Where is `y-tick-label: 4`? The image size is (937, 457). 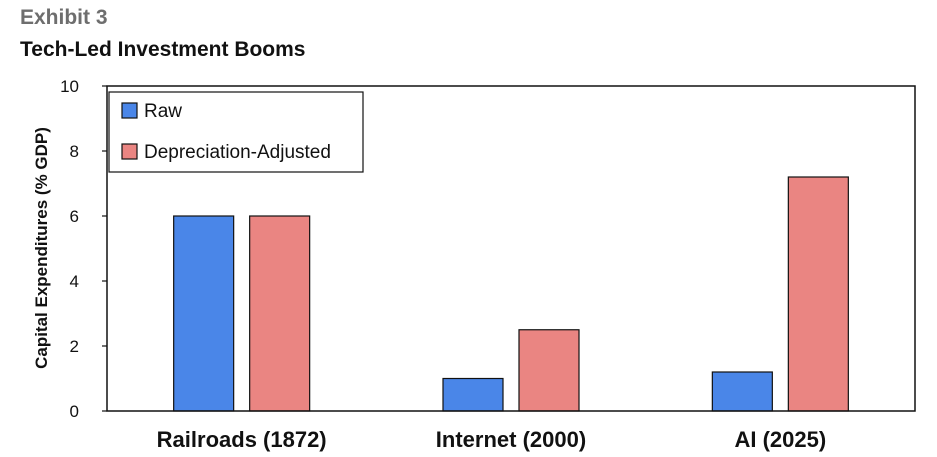
y-tick-label: 4 is located at coordinates (74, 281).